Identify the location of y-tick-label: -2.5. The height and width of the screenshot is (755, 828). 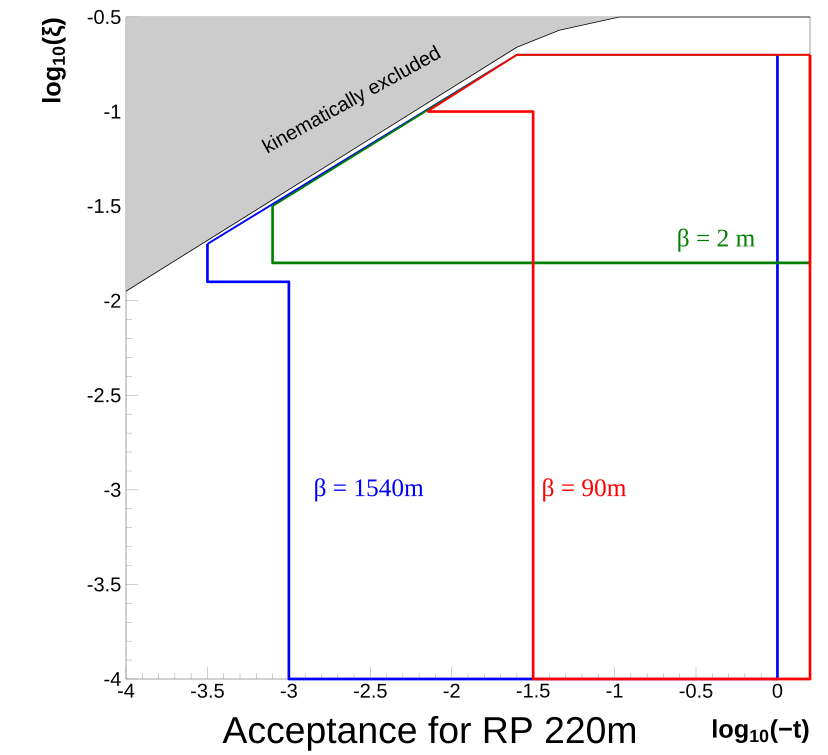
(104, 395).